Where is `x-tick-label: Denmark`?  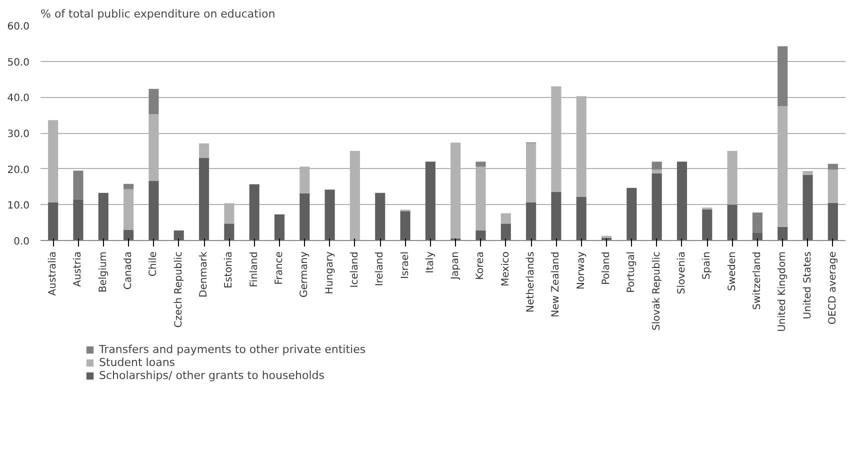 x-tick-label: Denmark is located at coordinates (204, 274).